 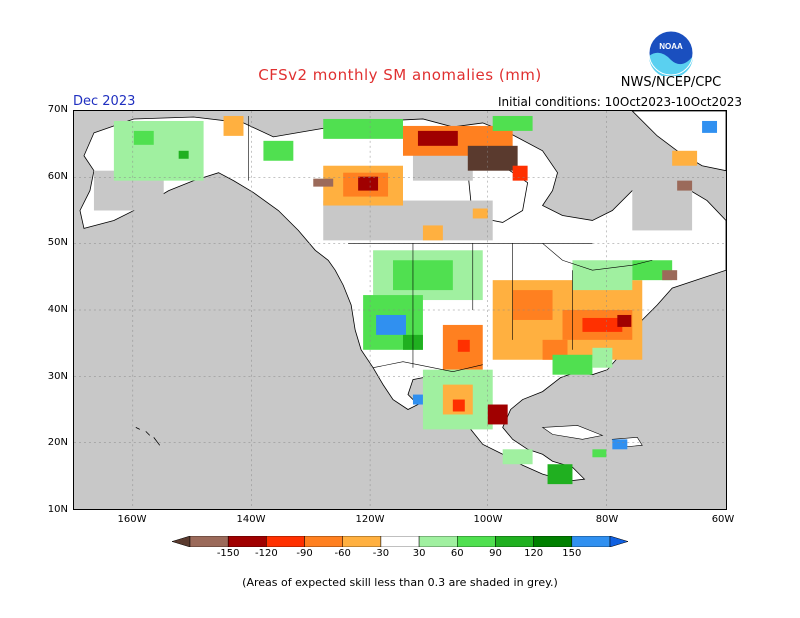 I want to click on colorbar-tick-label: -90, so click(x=304, y=553).